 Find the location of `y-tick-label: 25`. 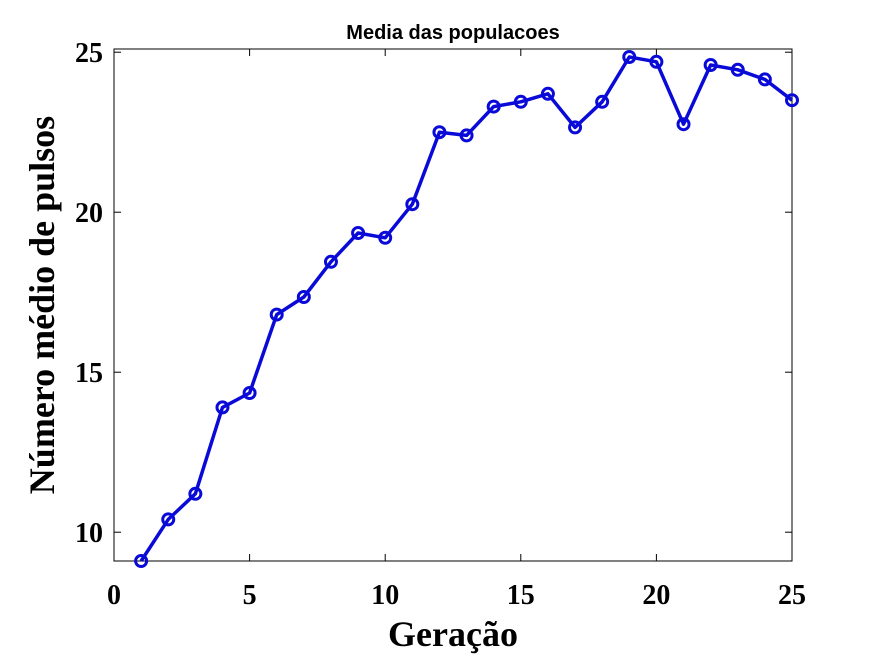

y-tick-label: 25 is located at coordinates (89, 53).